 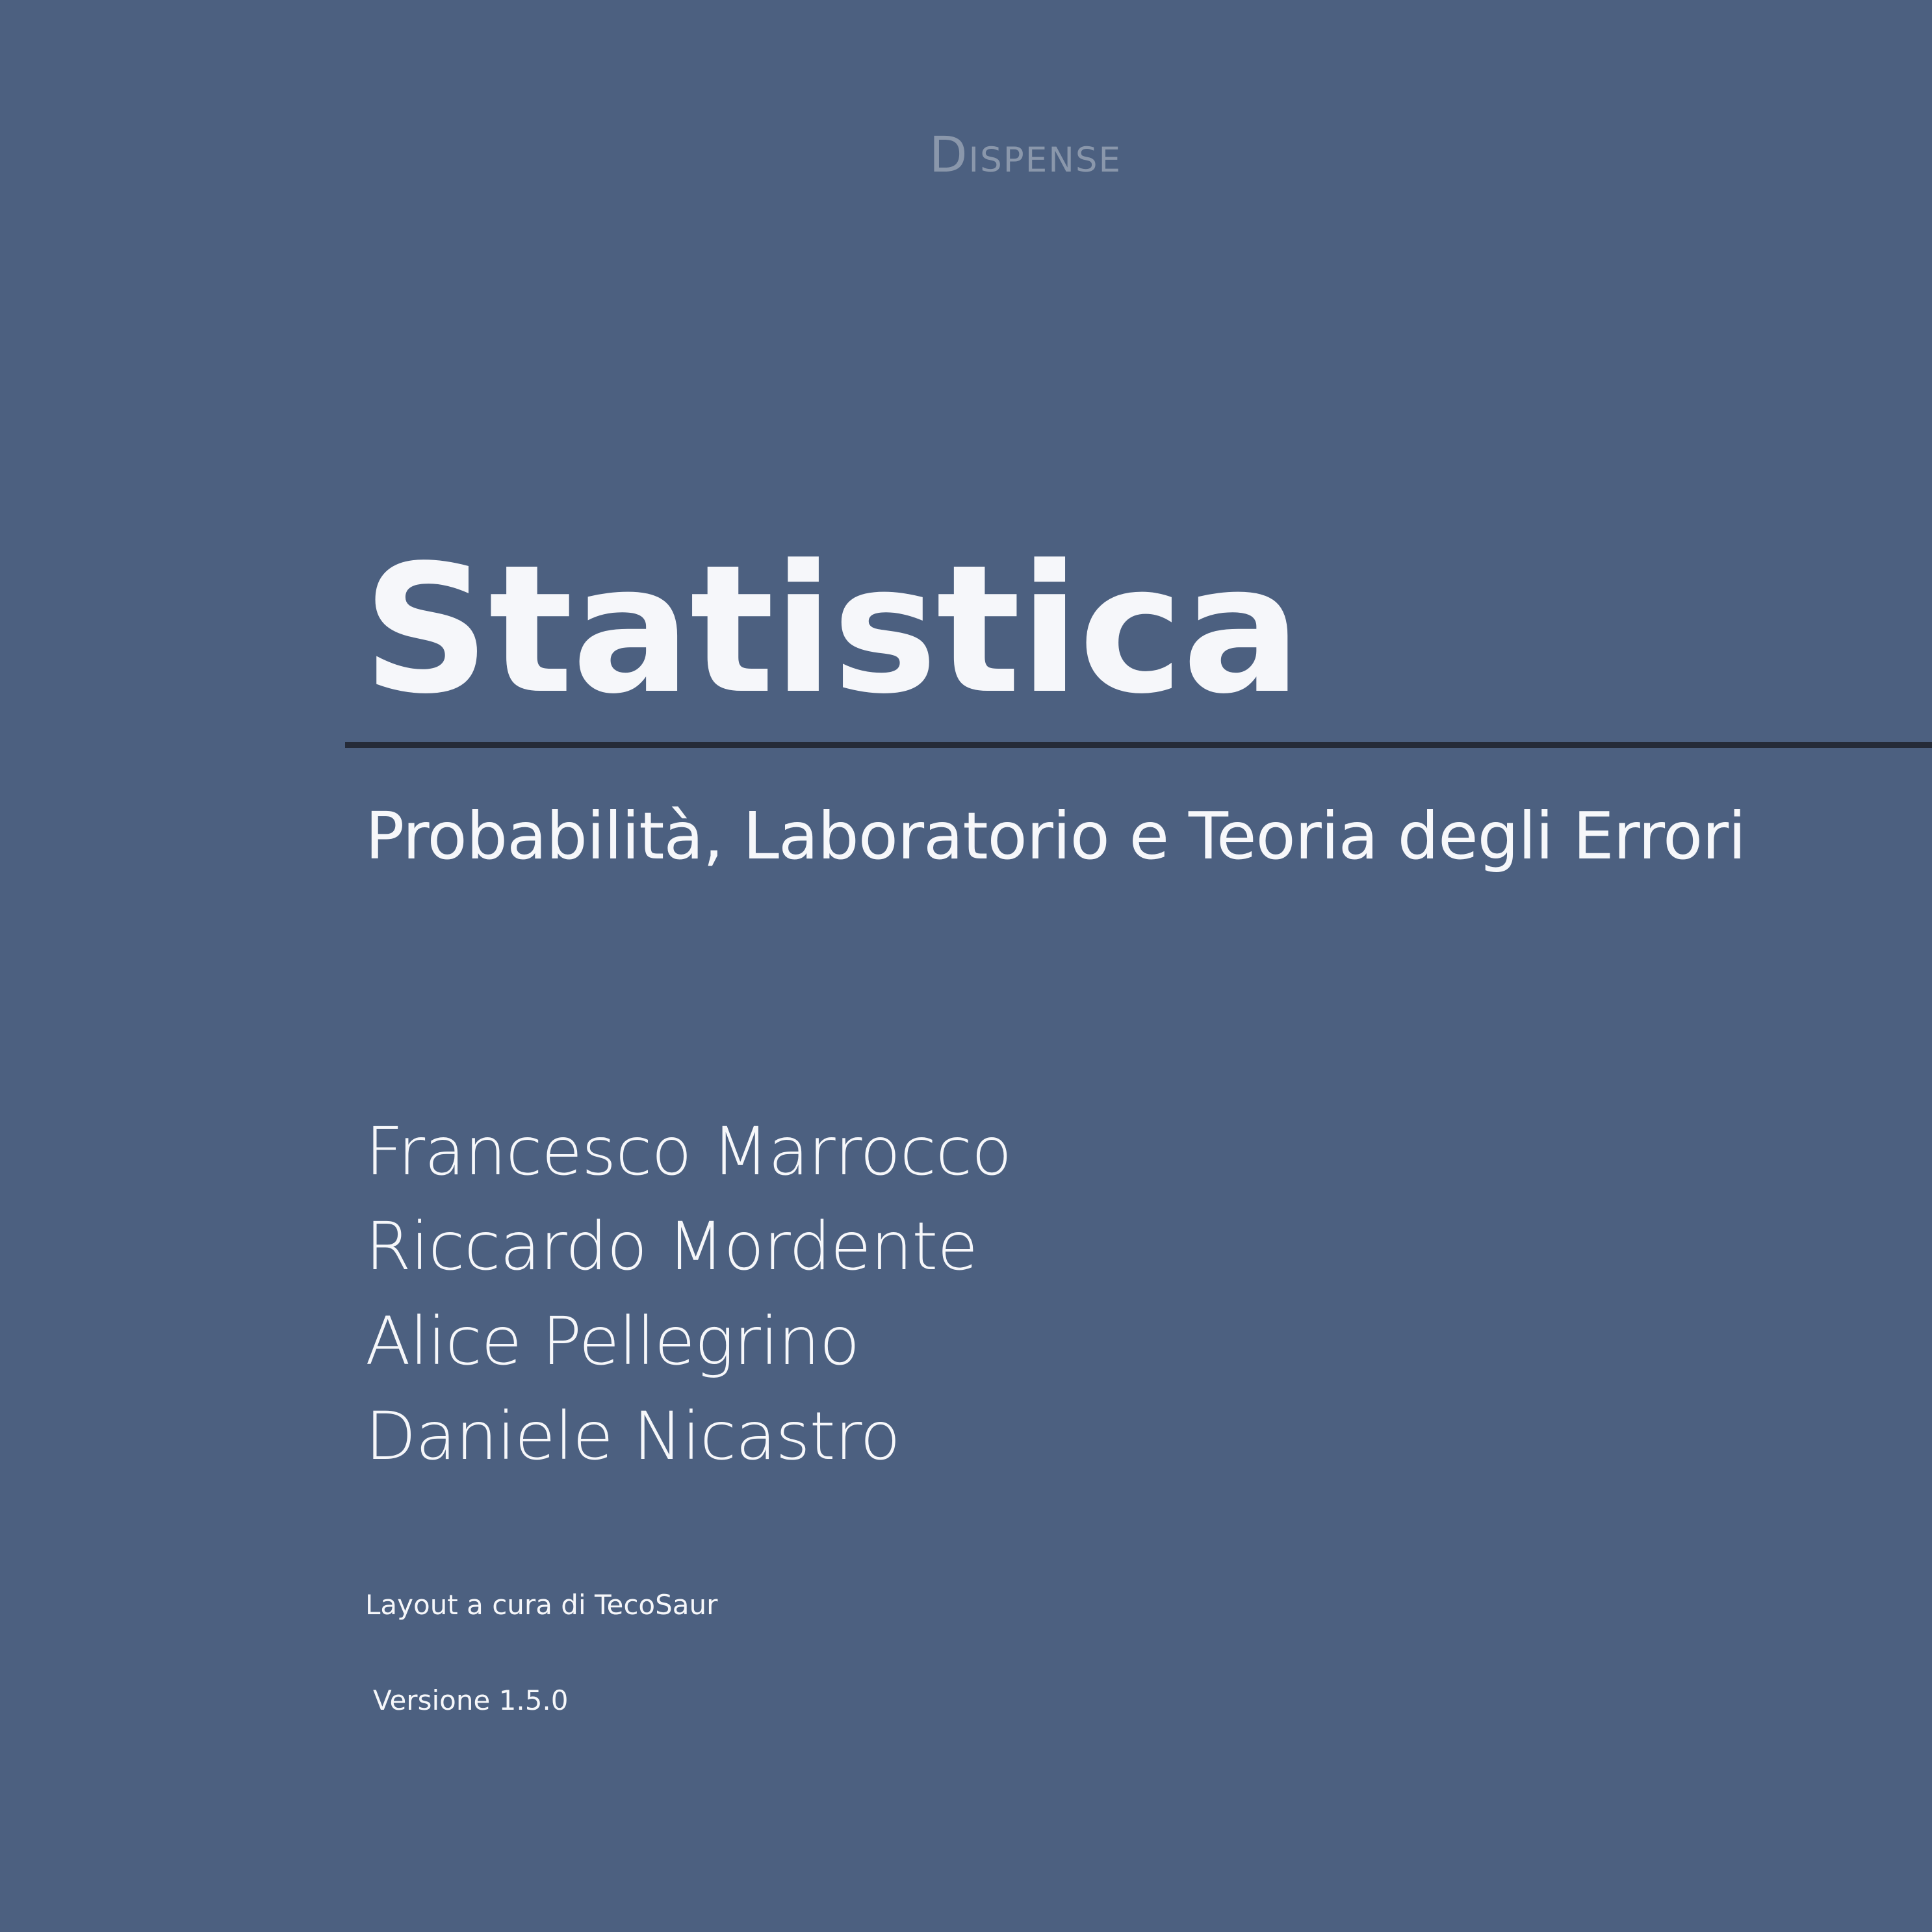 What do you see at coordinates (1026, 154) in the screenshot?
I see `series-label: Dispense` at bounding box center [1026, 154].